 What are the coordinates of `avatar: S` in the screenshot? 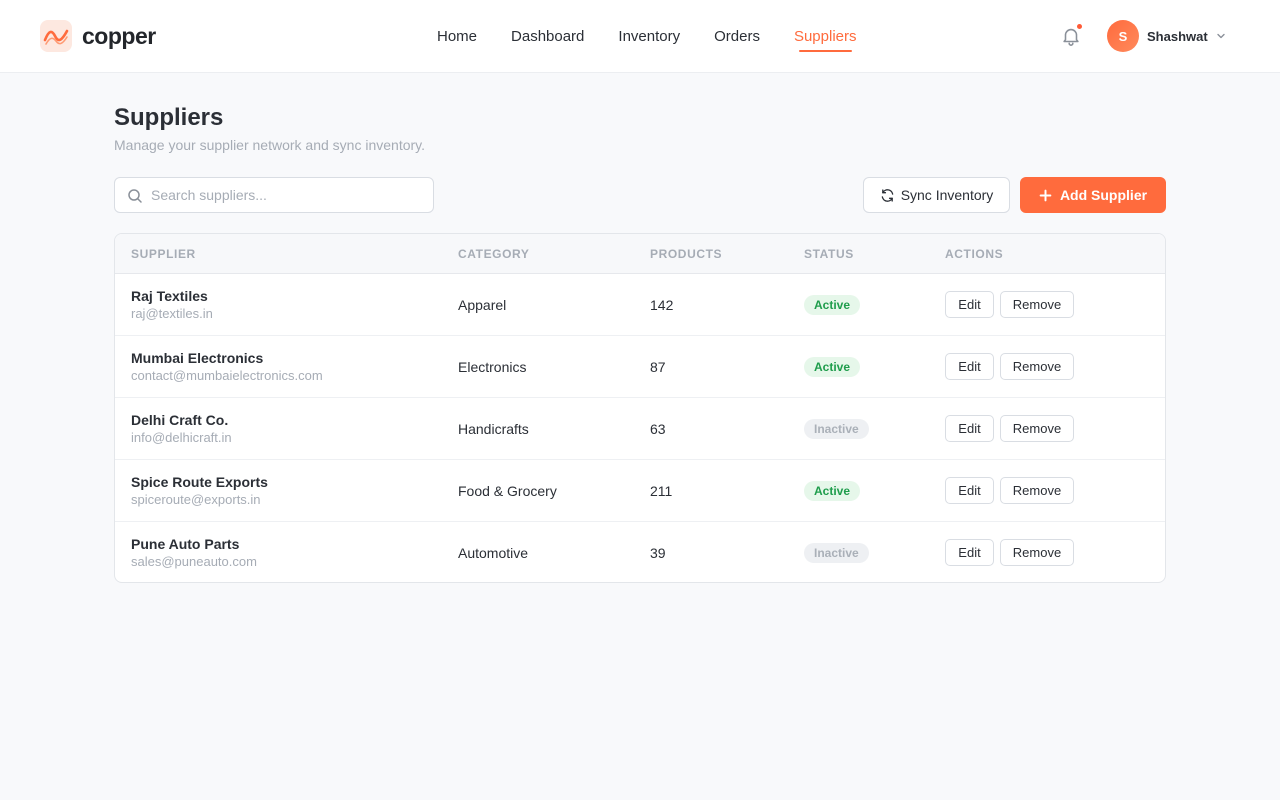 It's located at (1123, 36).